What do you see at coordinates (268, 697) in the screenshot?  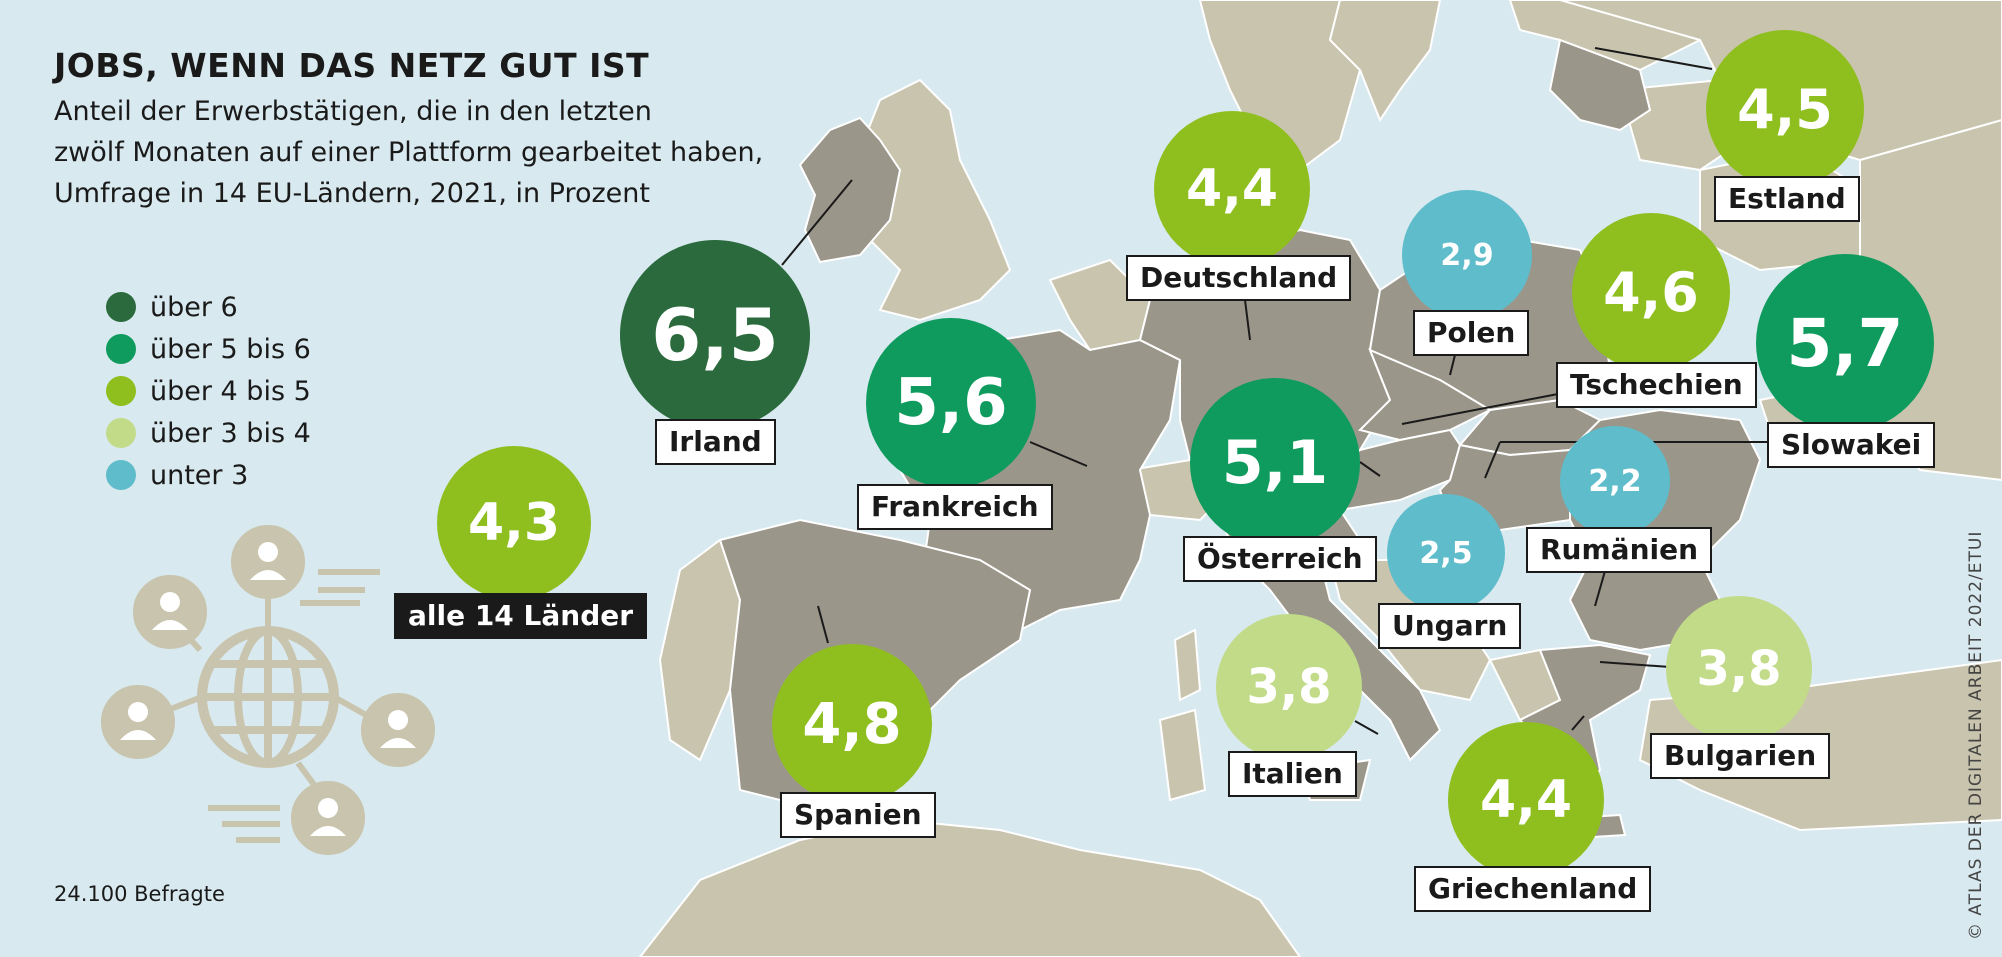 I see `globe-icon` at bounding box center [268, 697].